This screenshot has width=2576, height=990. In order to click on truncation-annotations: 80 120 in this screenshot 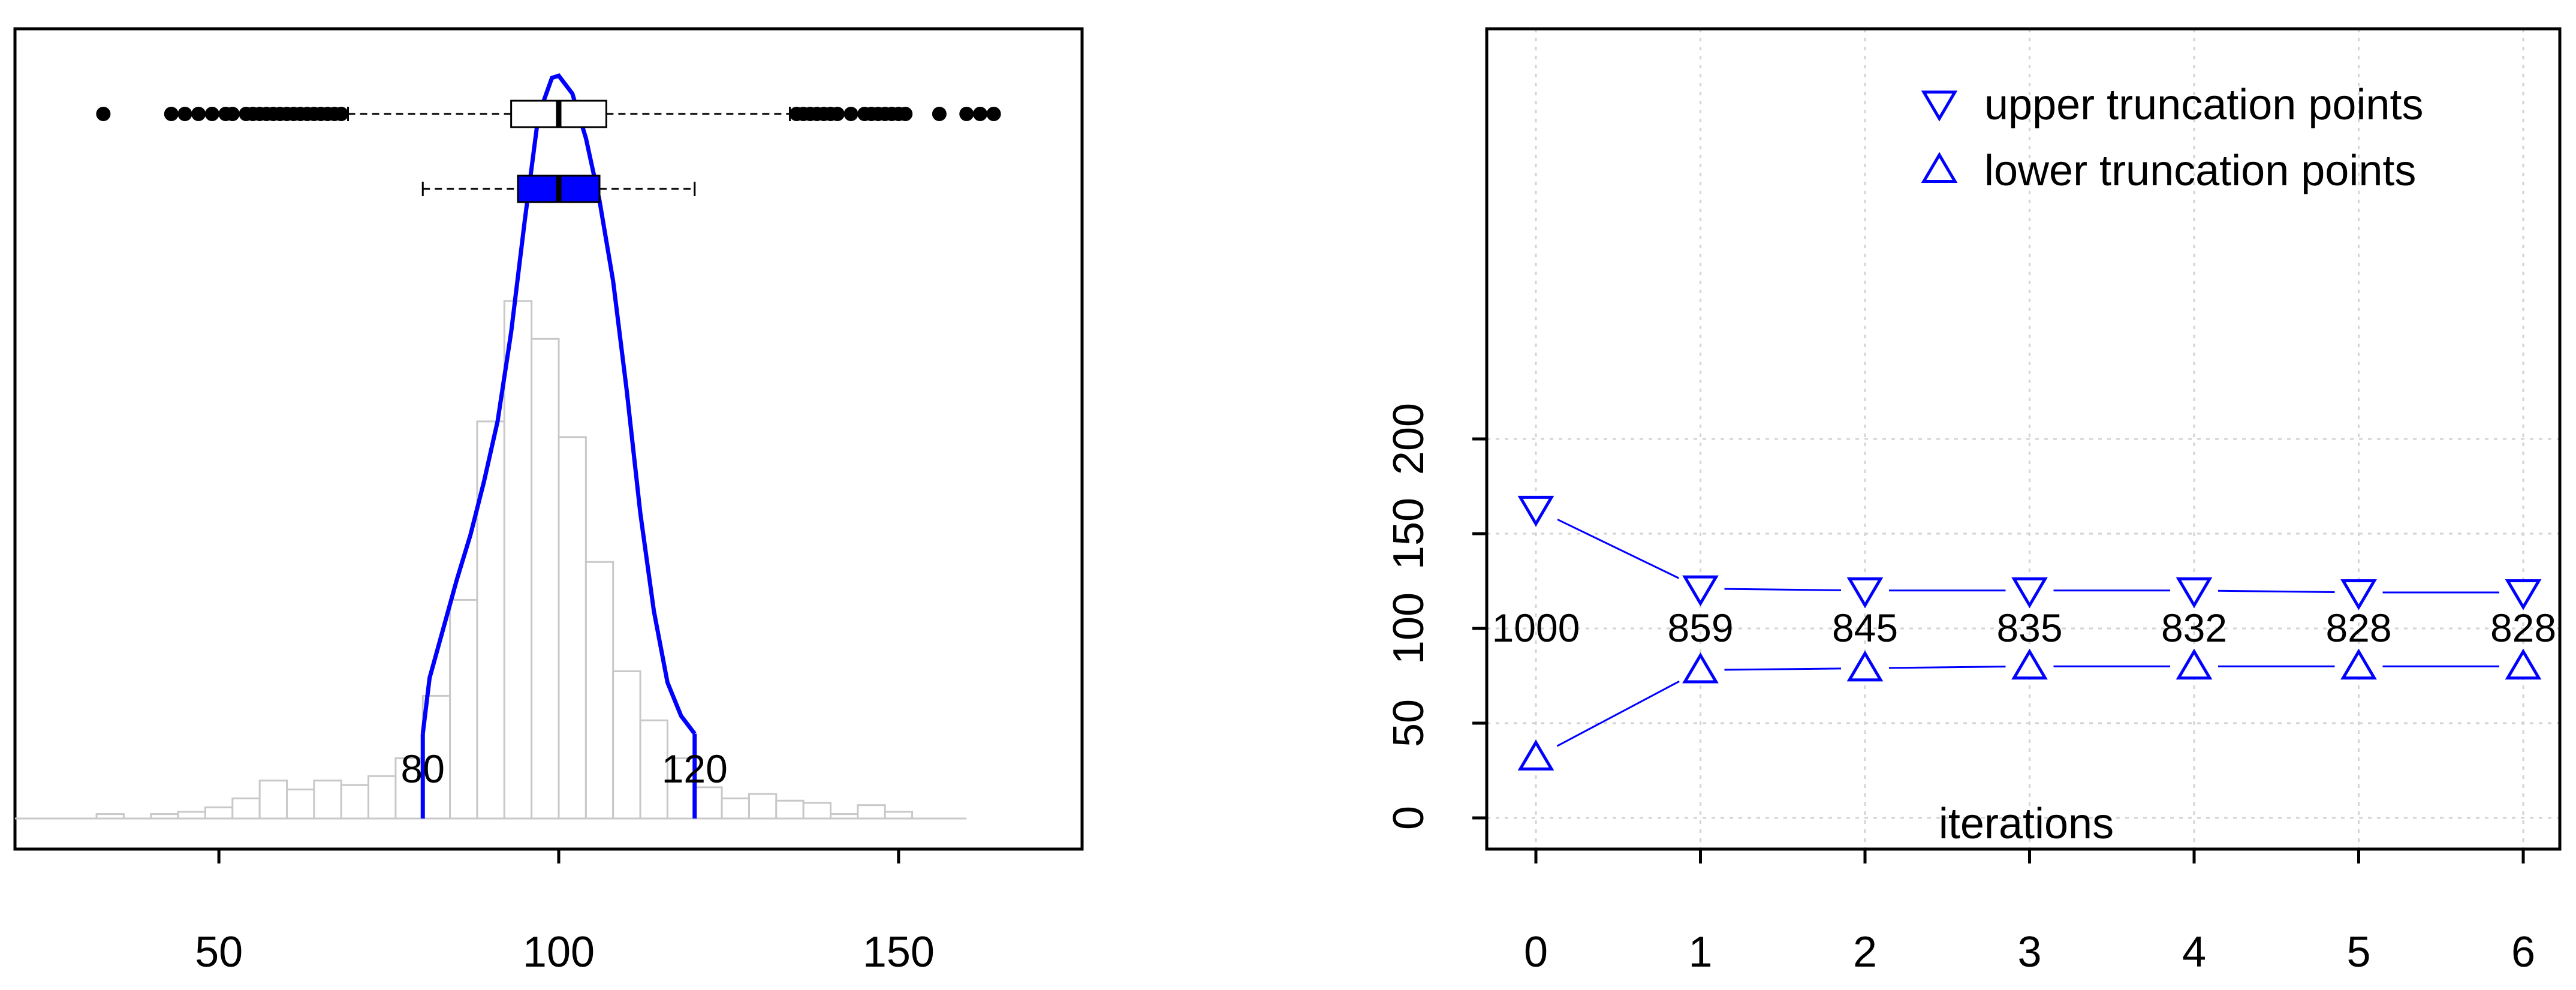, I will do `click(565, 769)`.